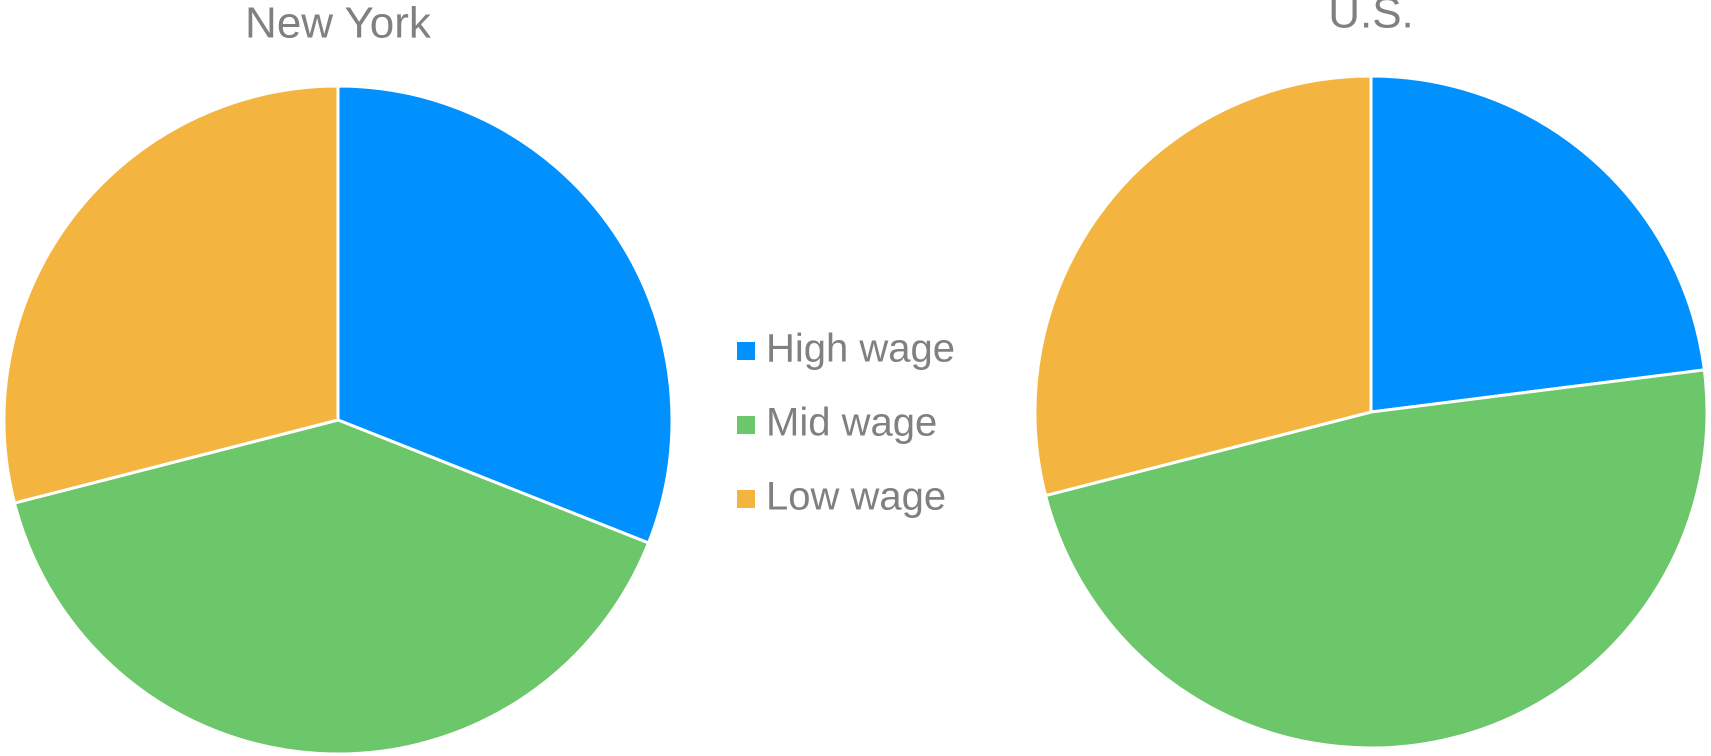 Image resolution: width=1711 pixels, height=756 pixels. I want to click on legend-label: Low wage, so click(856, 497).